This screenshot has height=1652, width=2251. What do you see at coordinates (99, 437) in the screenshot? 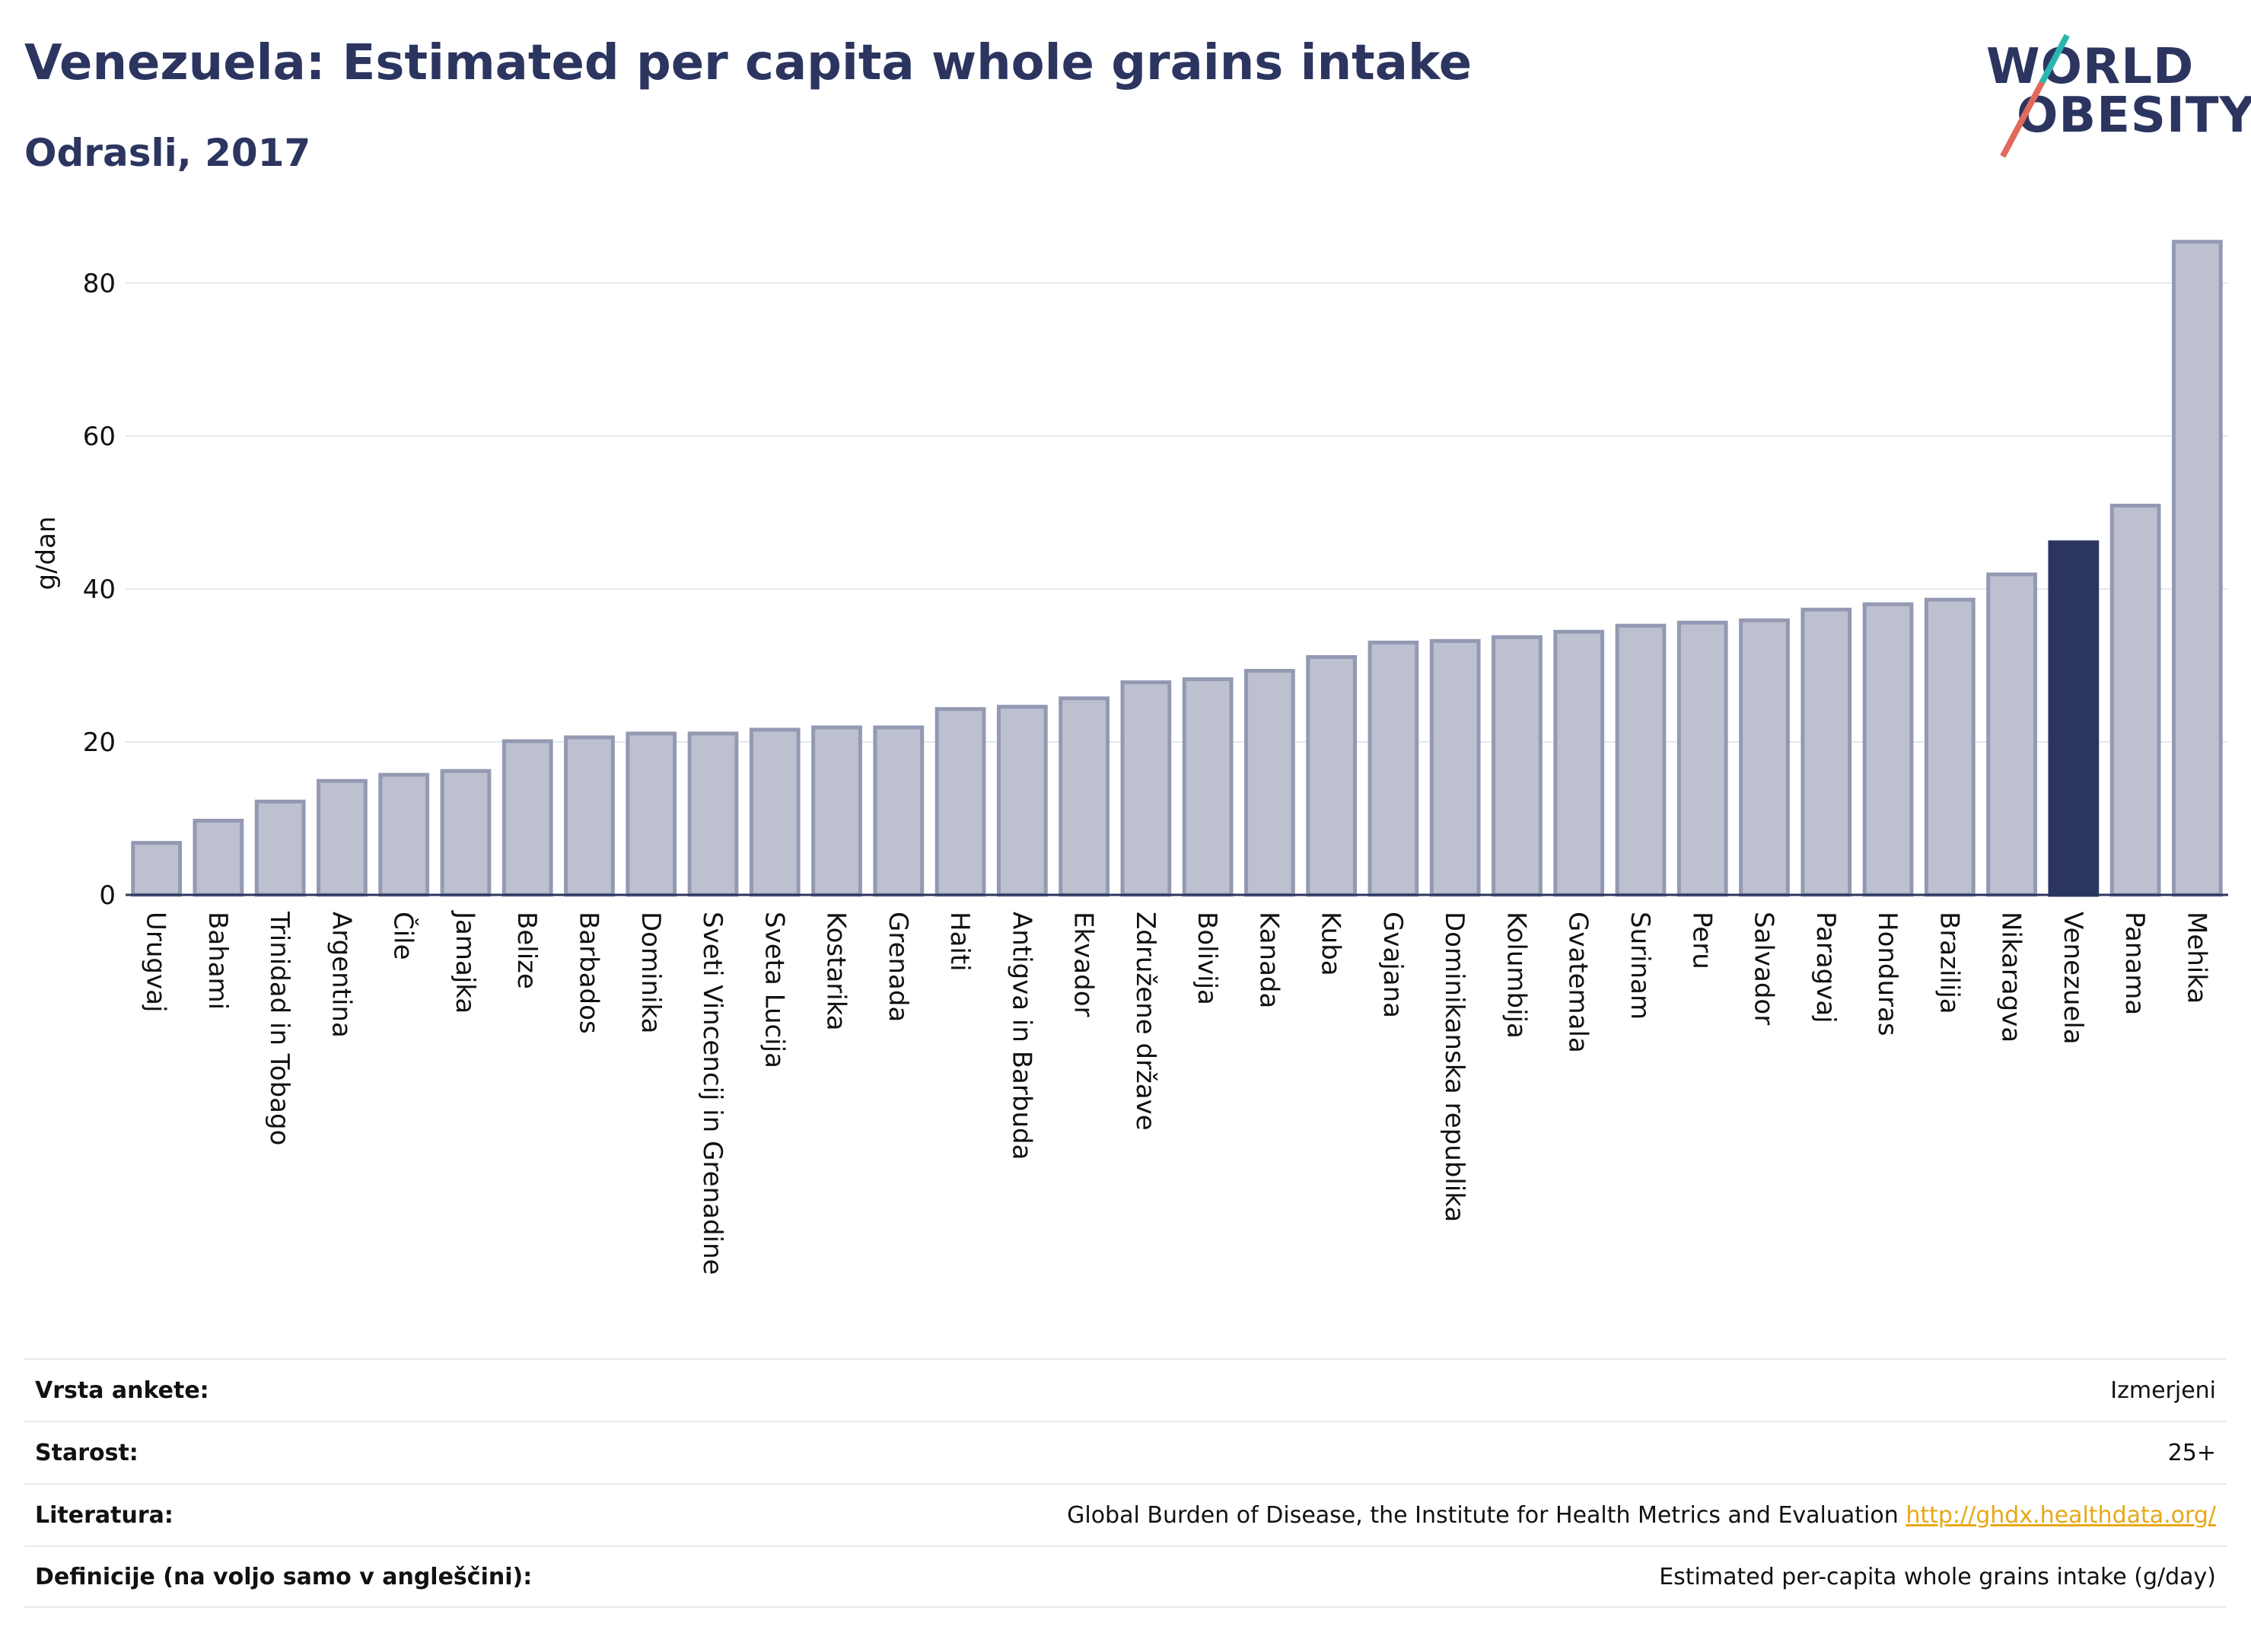
I see `y-tick-label: 60` at bounding box center [99, 437].